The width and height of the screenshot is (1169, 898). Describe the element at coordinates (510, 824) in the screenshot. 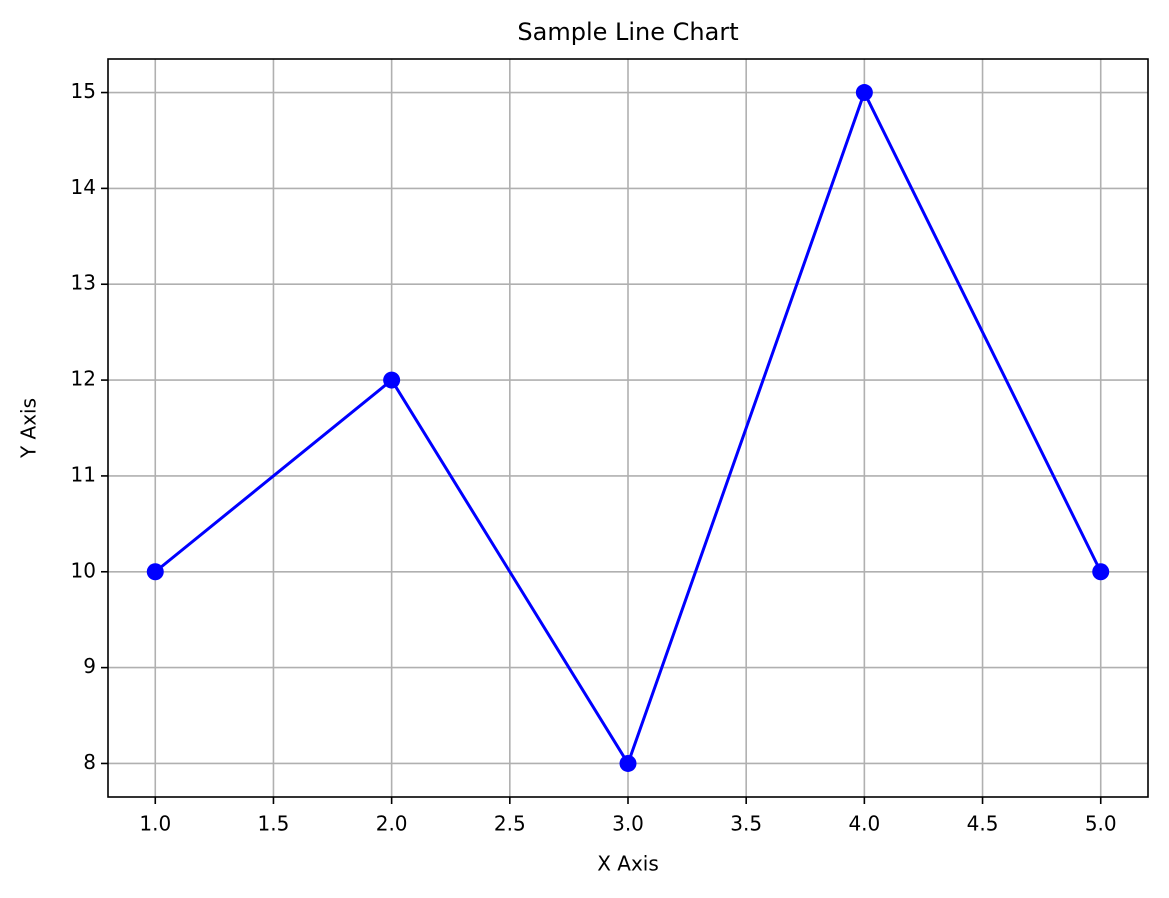

I see `x-tick-label: 2.5` at that location.